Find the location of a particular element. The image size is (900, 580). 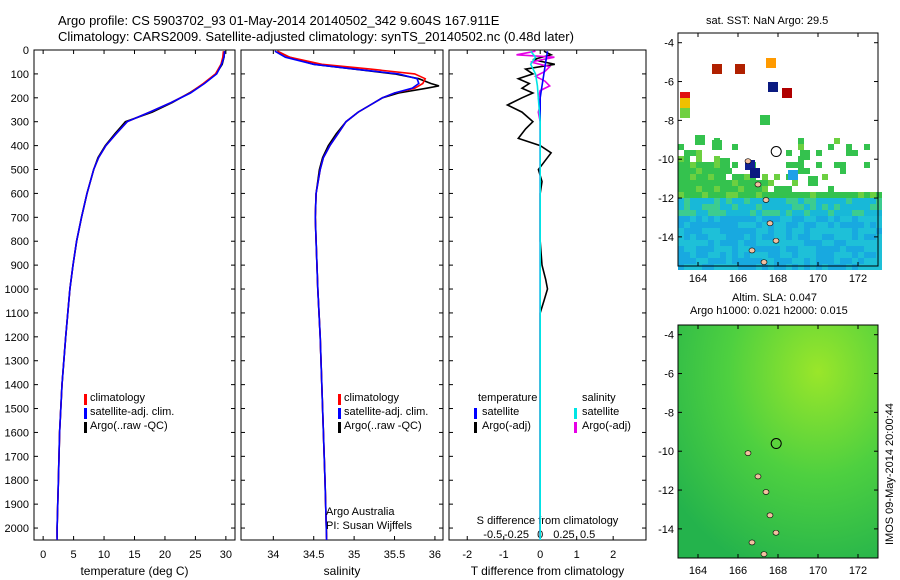

legend-swatch-sal-clim is located at coordinates (339, 399).